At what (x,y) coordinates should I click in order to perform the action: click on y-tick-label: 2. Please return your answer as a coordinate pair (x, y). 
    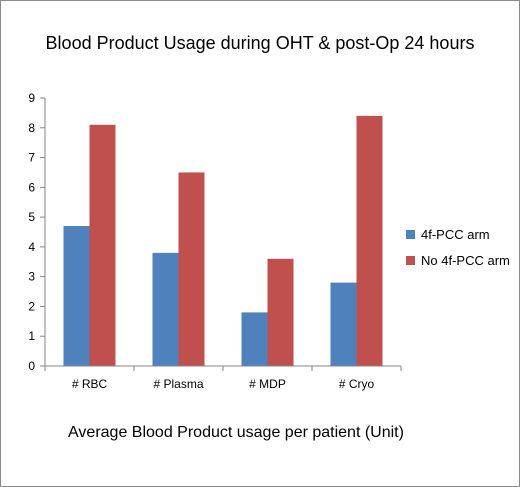
    Looking at the image, I should click on (31, 306).